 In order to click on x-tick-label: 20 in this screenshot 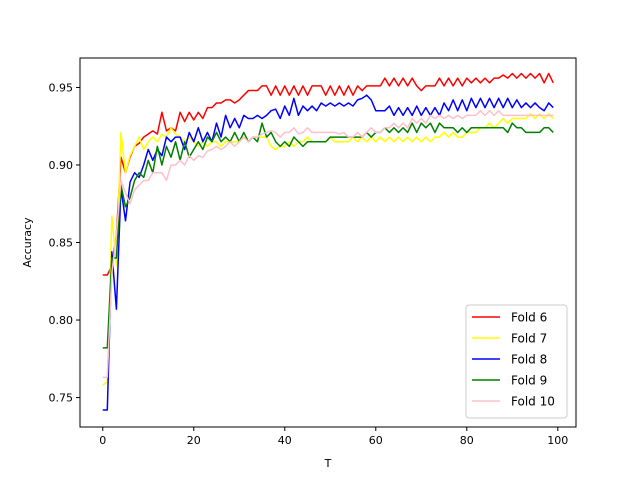, I will do `click(194, 440)`.